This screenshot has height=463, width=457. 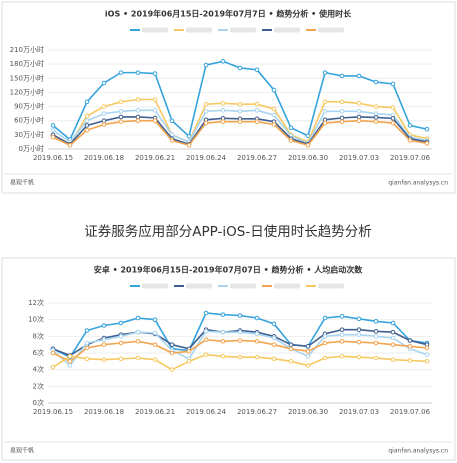 What do you see at coordinates (410, 158) in the screenshot?
I see `x-tick-label: 2019.07.06` at bounding box center [410, 158].